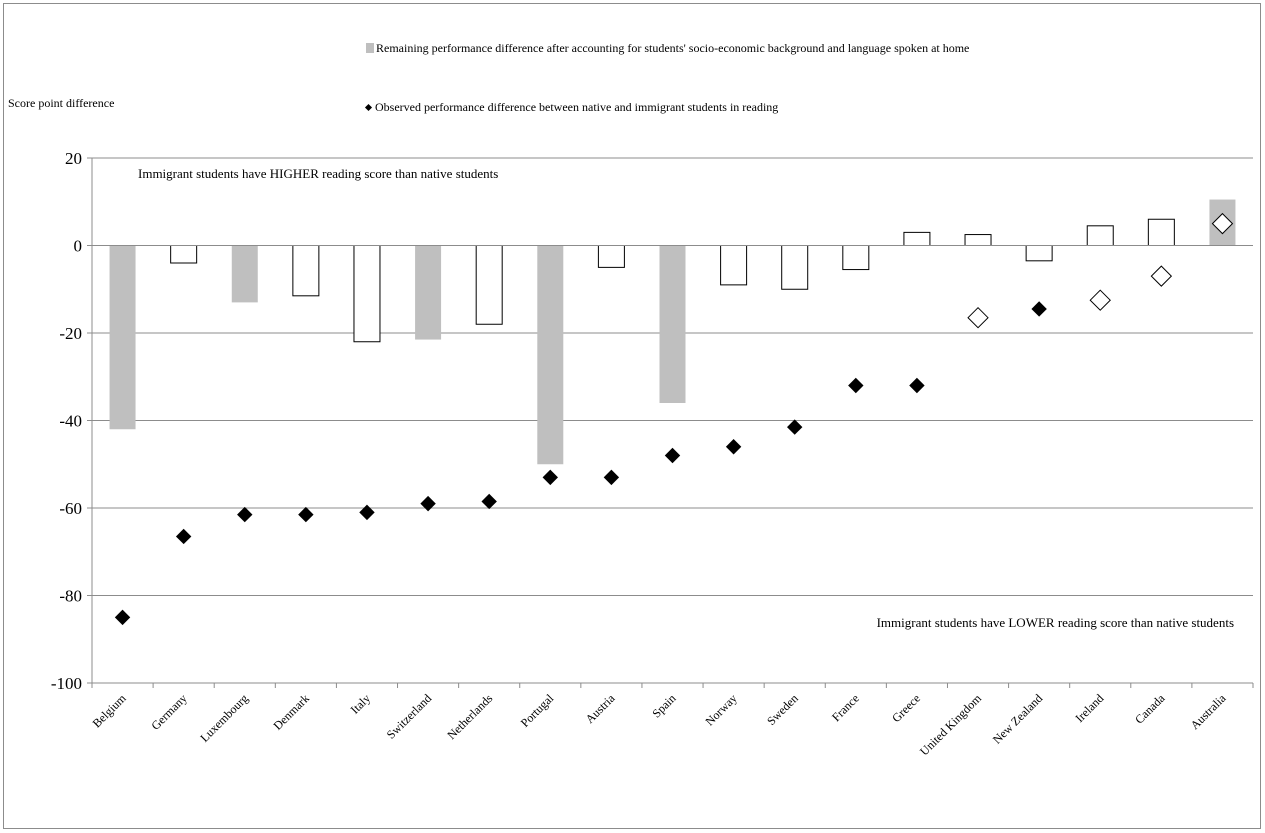 This screenshot has height=833, width=1265. What do you see at coordinates (1017, 718) in the screenshot?
I see `x-tick-label: New Zealand` at bounding box center [1017, 718].